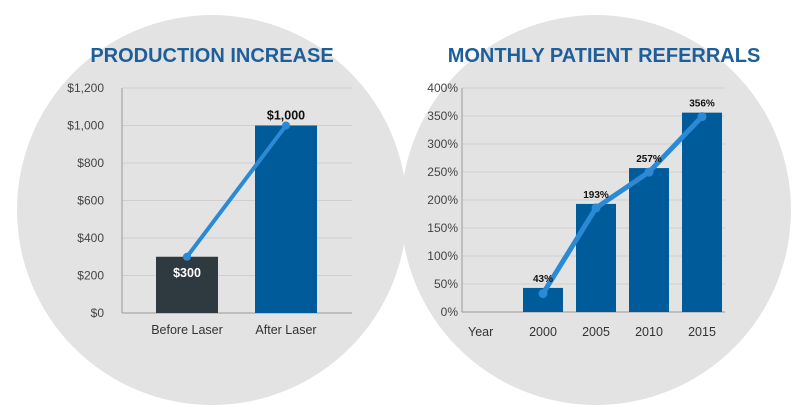 Image resolution: width=800 pixels, height=406 pixels. I want to click on production-y-tick-label: $200, so click(90, 276).